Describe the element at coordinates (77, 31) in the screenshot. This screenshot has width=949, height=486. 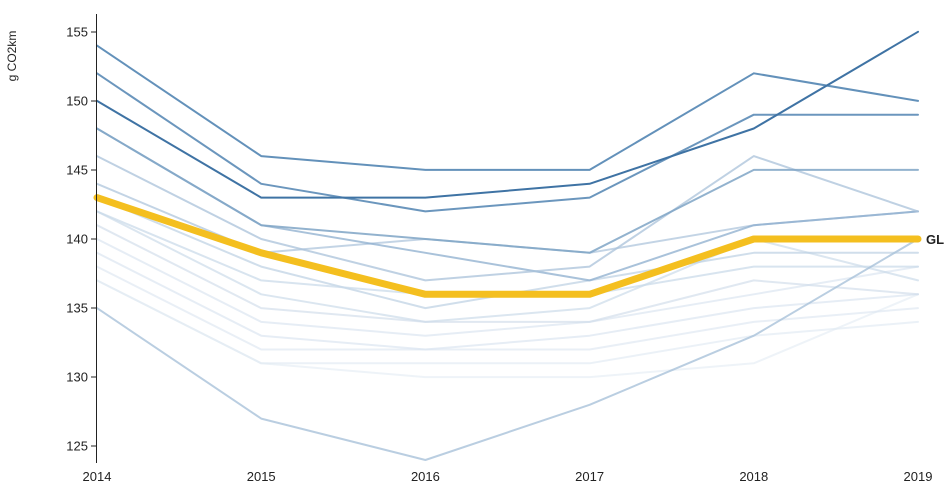
I see `y-tick-label: 155` at that location.